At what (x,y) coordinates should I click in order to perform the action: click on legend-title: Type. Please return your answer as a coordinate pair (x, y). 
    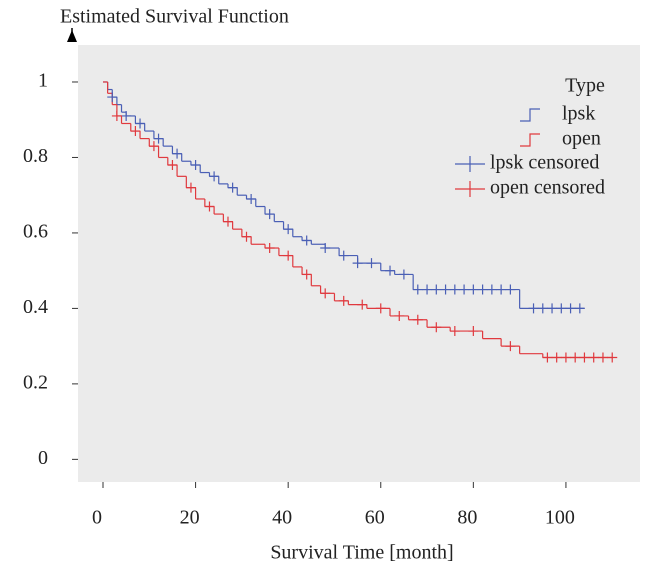
    Looking at the image, I should click on (585, 86).